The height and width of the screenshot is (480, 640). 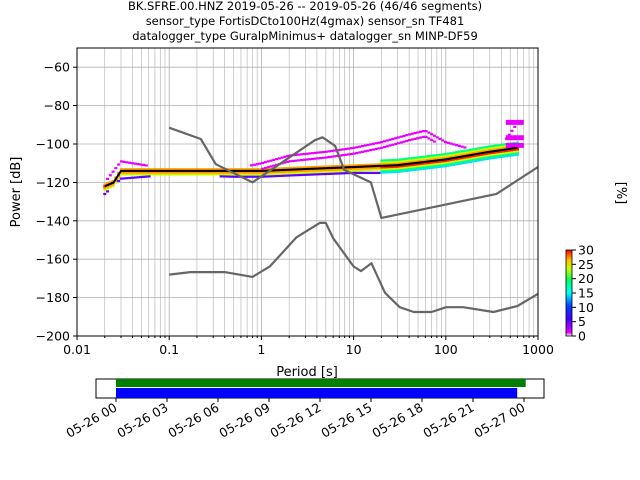 I want to click on timeline-tick-label: 05-26 12, so click(x=295, y=420).